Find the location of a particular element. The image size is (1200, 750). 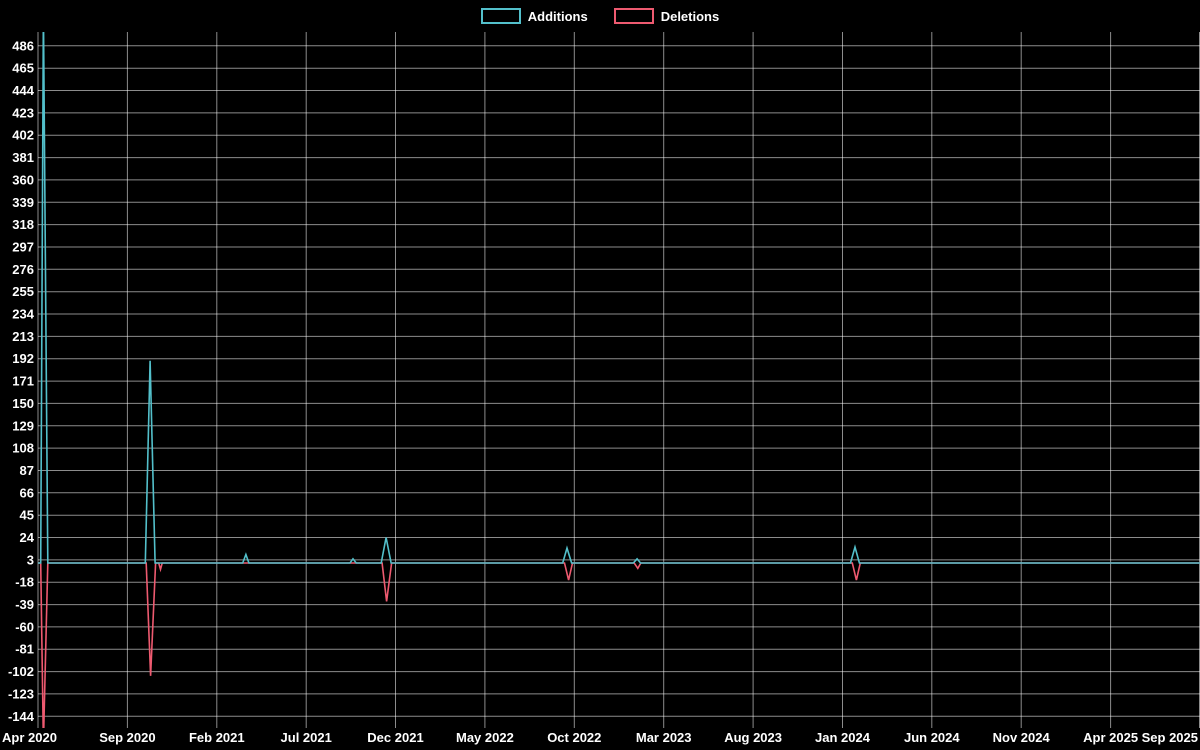

y-tick-label: -18 is located at coordinates (24, 582).